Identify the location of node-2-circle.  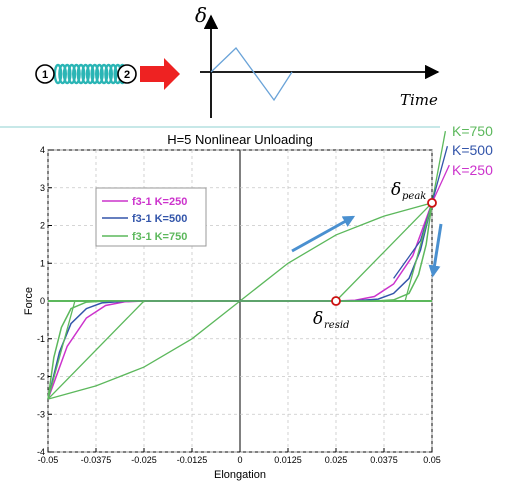
(127, 74).